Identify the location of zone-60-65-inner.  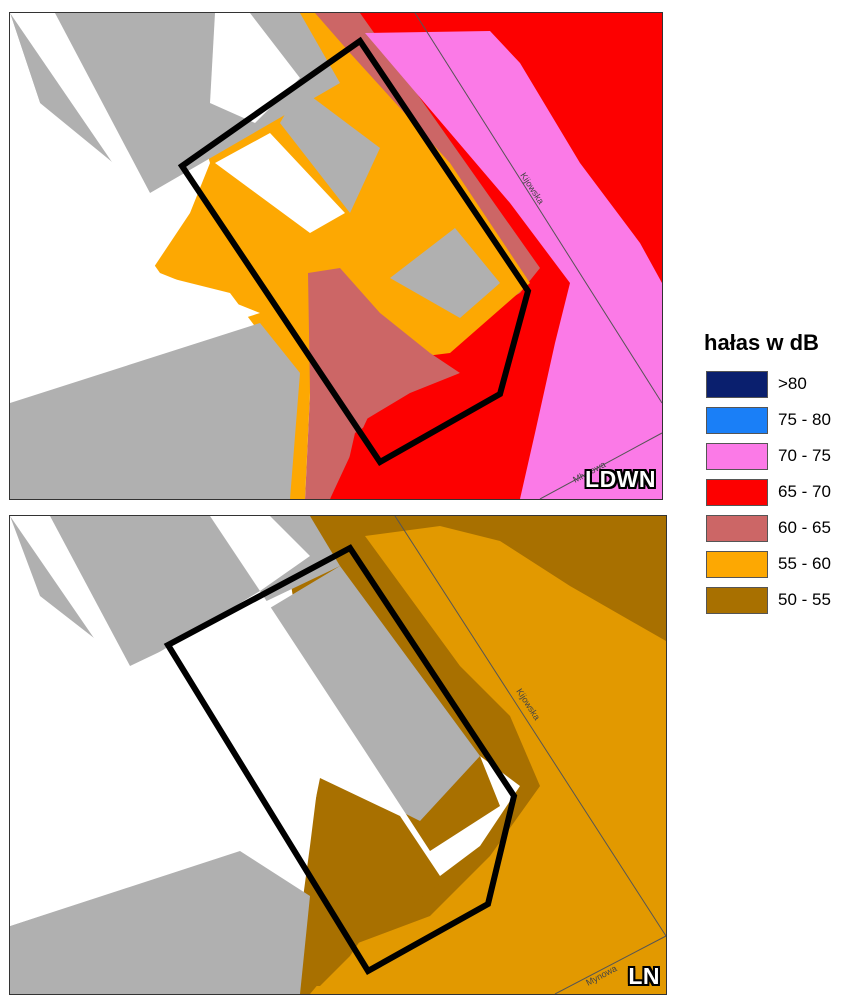
(384, 383).